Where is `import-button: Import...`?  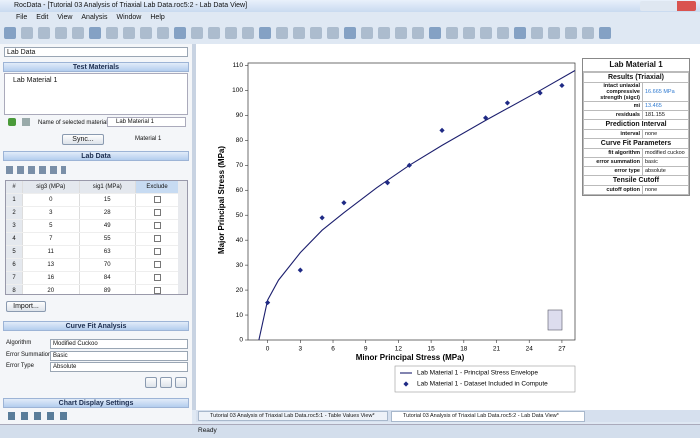 import-button: Import... is located at coordinates (26, 306).